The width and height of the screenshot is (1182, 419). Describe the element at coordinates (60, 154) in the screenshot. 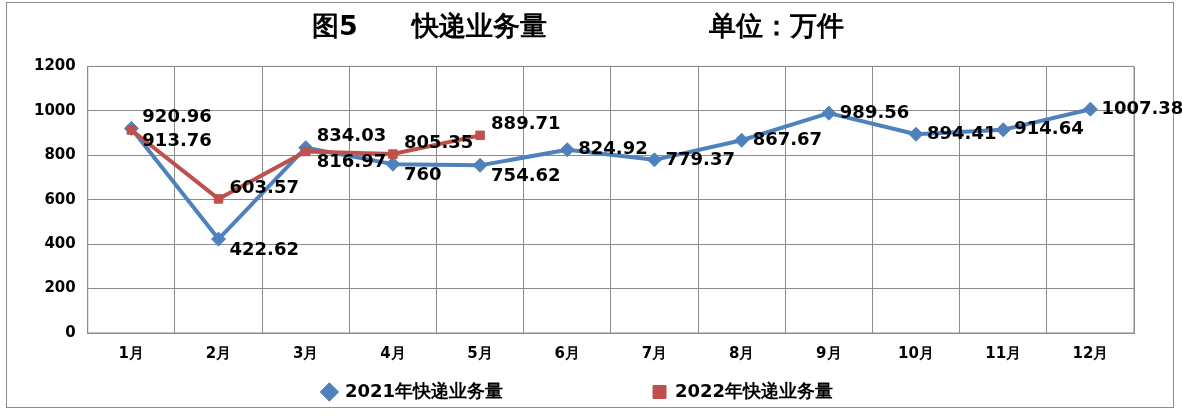

I see `y-tick-label: 800` at that location.